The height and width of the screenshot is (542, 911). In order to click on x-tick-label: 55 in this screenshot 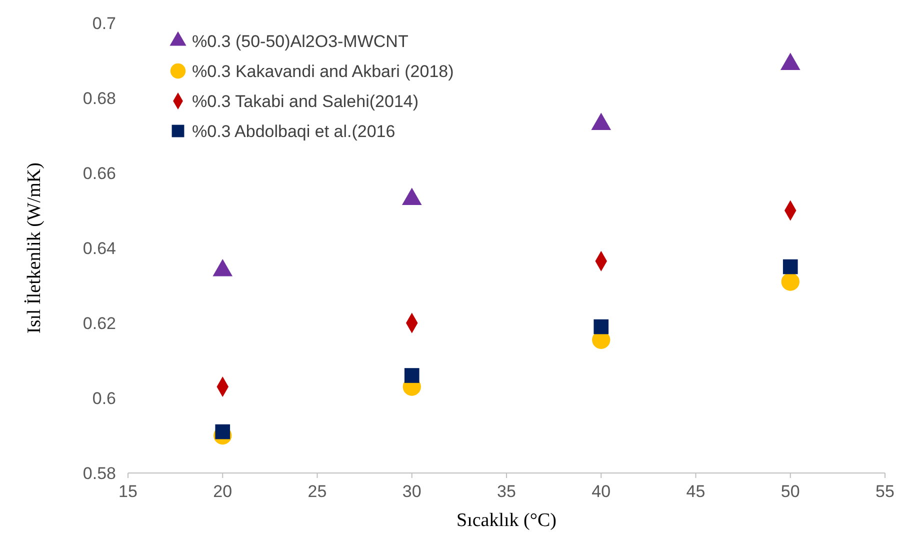, I will do `click(885, 491)`.